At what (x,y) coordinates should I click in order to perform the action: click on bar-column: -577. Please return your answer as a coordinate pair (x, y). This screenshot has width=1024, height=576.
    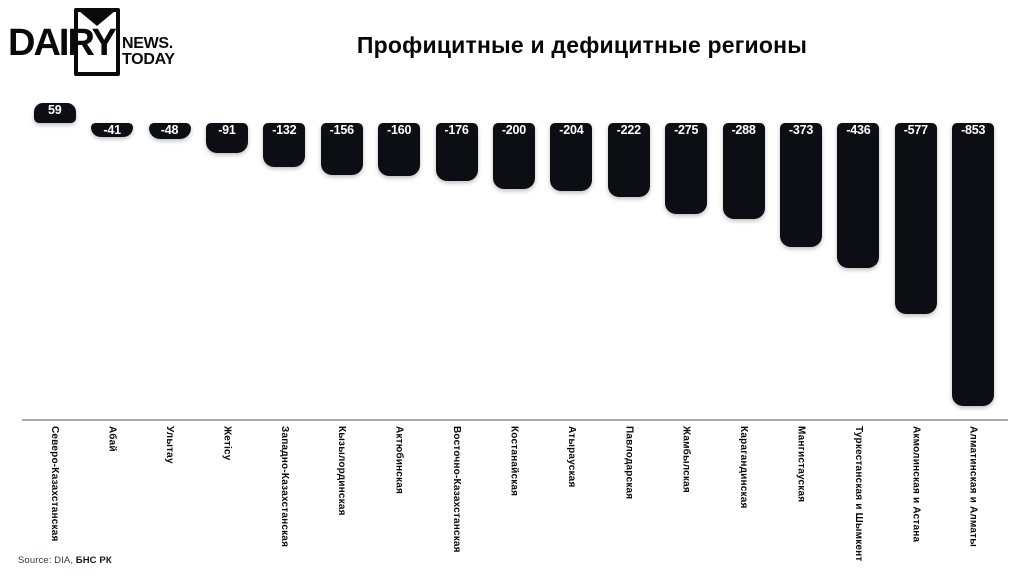
    Looking at the image, I should click on (915, 254).